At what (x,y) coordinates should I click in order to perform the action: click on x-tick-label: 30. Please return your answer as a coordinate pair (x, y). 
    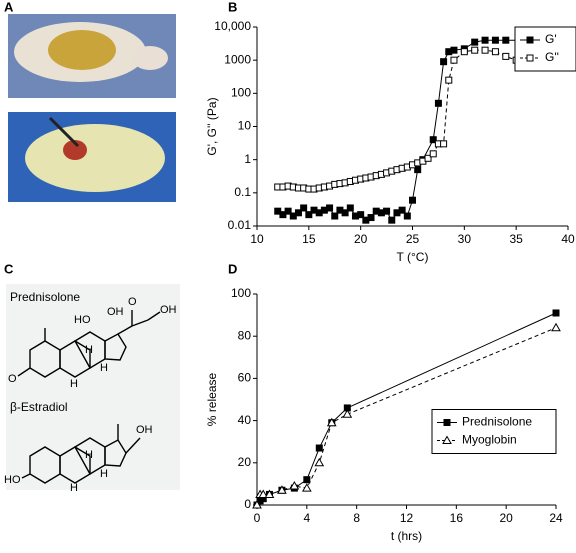
    Looking at the image, I should click on (465, 239).